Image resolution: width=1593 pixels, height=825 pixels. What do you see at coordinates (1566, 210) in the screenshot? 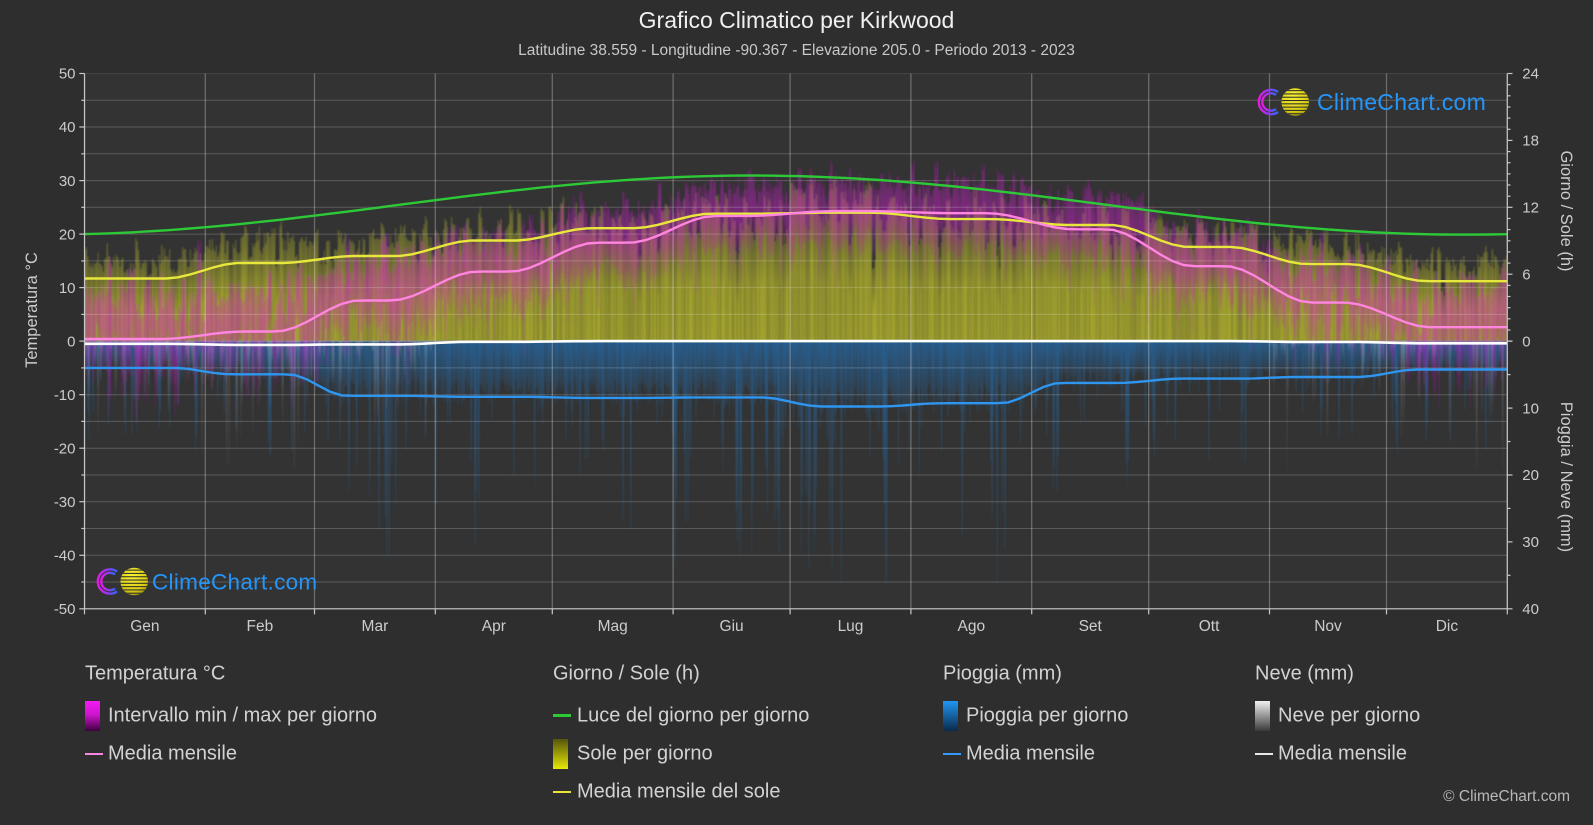
I see `svg-text: Giorno / Sole (h)` at bounding box center [1566, 210].